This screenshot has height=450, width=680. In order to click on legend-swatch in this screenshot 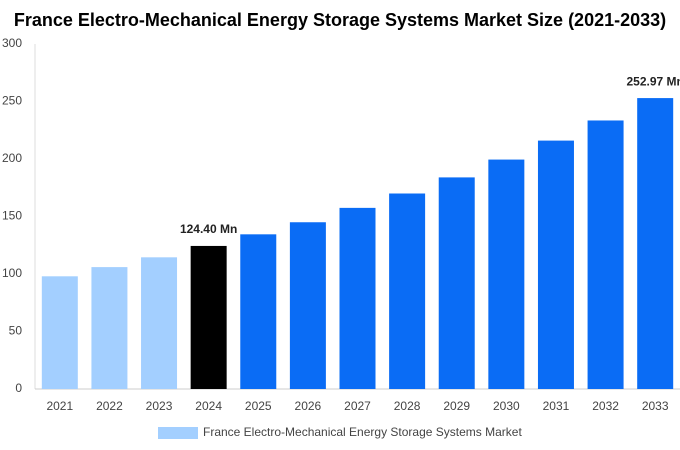, I will do `click(178, 433)`.